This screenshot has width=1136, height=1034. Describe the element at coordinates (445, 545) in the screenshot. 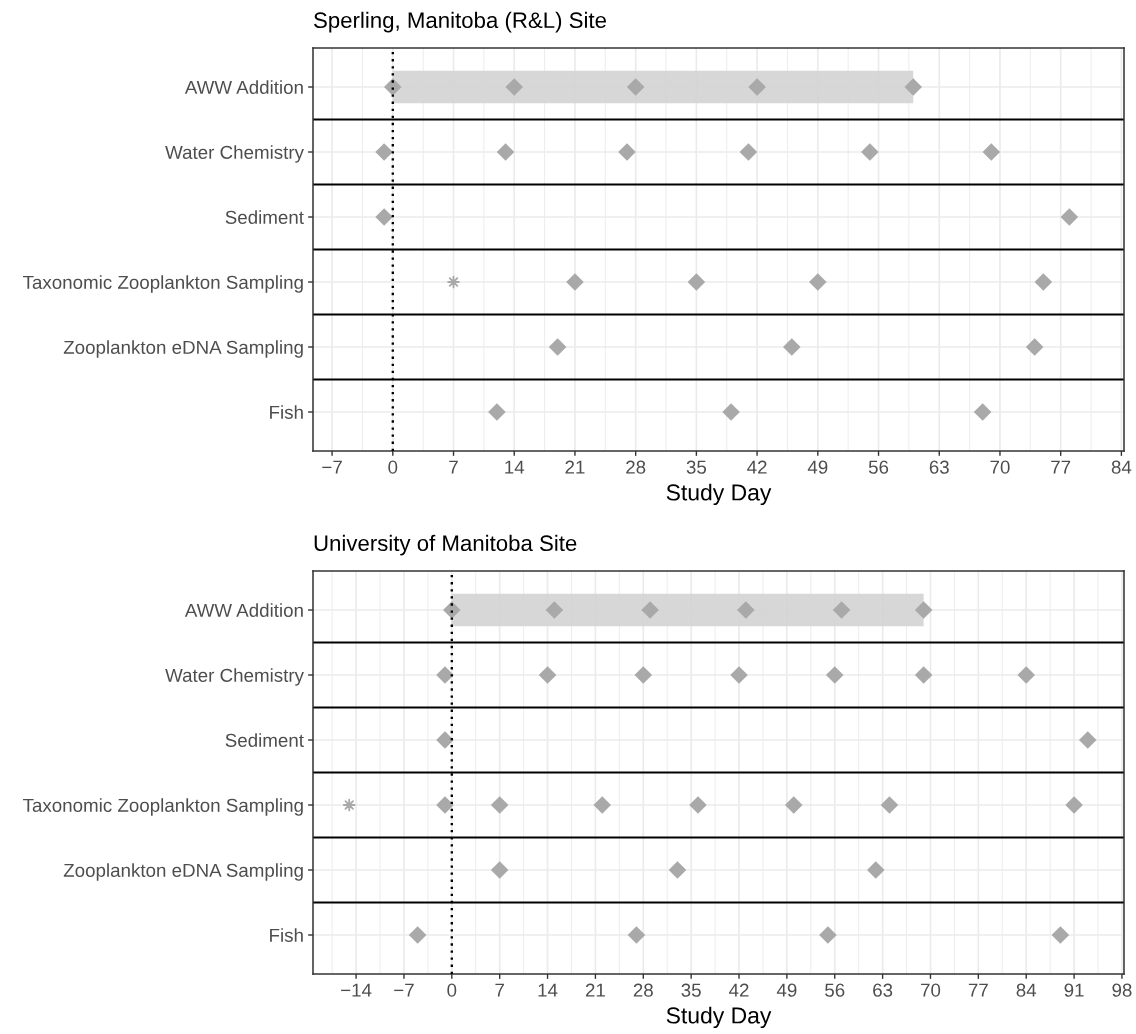

I see `chart-title: University of Manitoba Site` at that location.